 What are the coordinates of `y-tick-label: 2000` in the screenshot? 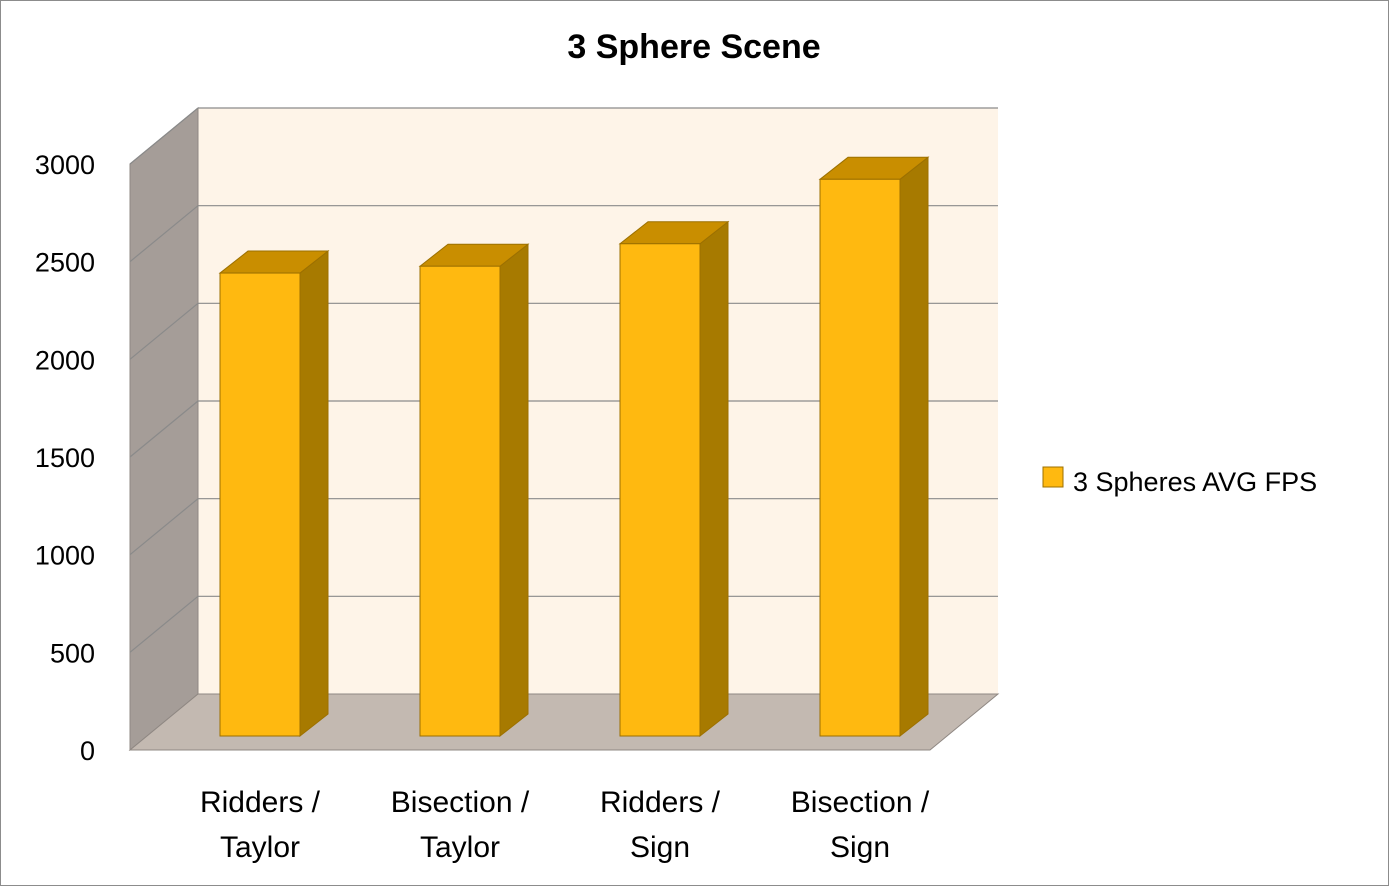 It's located at (65, 360).